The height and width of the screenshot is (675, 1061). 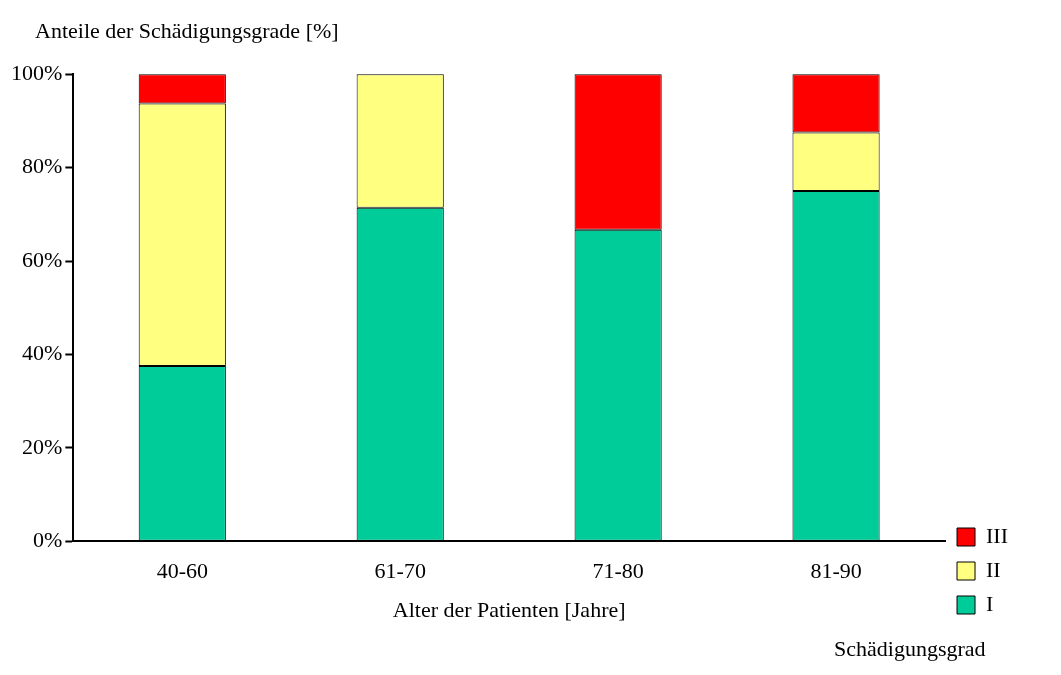 What do you see at coordinates (187, 31) in the screenshot?
I see `y-axis-title: Anteile der Schädigungsgrade [%]` at bounding box center [187, 31].